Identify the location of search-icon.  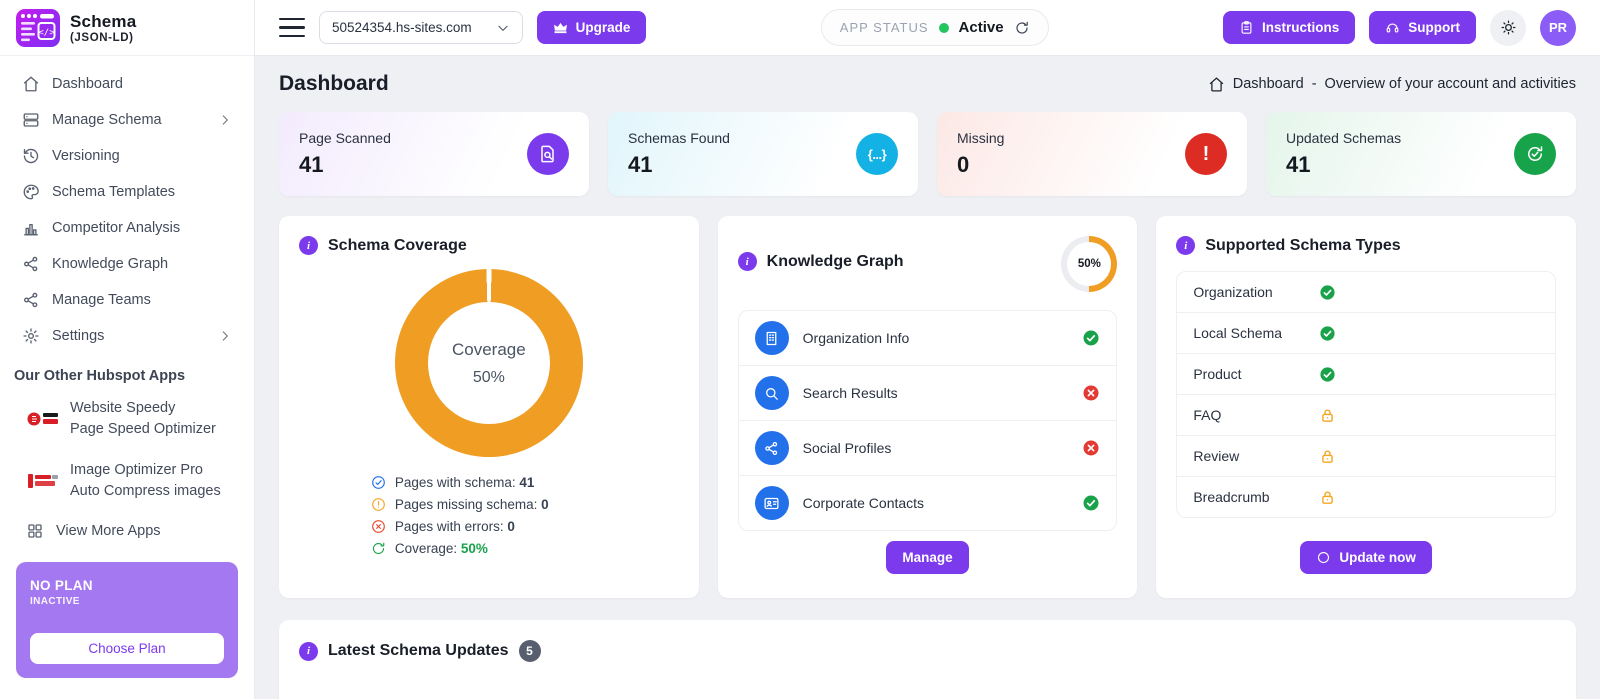
(771, 393).